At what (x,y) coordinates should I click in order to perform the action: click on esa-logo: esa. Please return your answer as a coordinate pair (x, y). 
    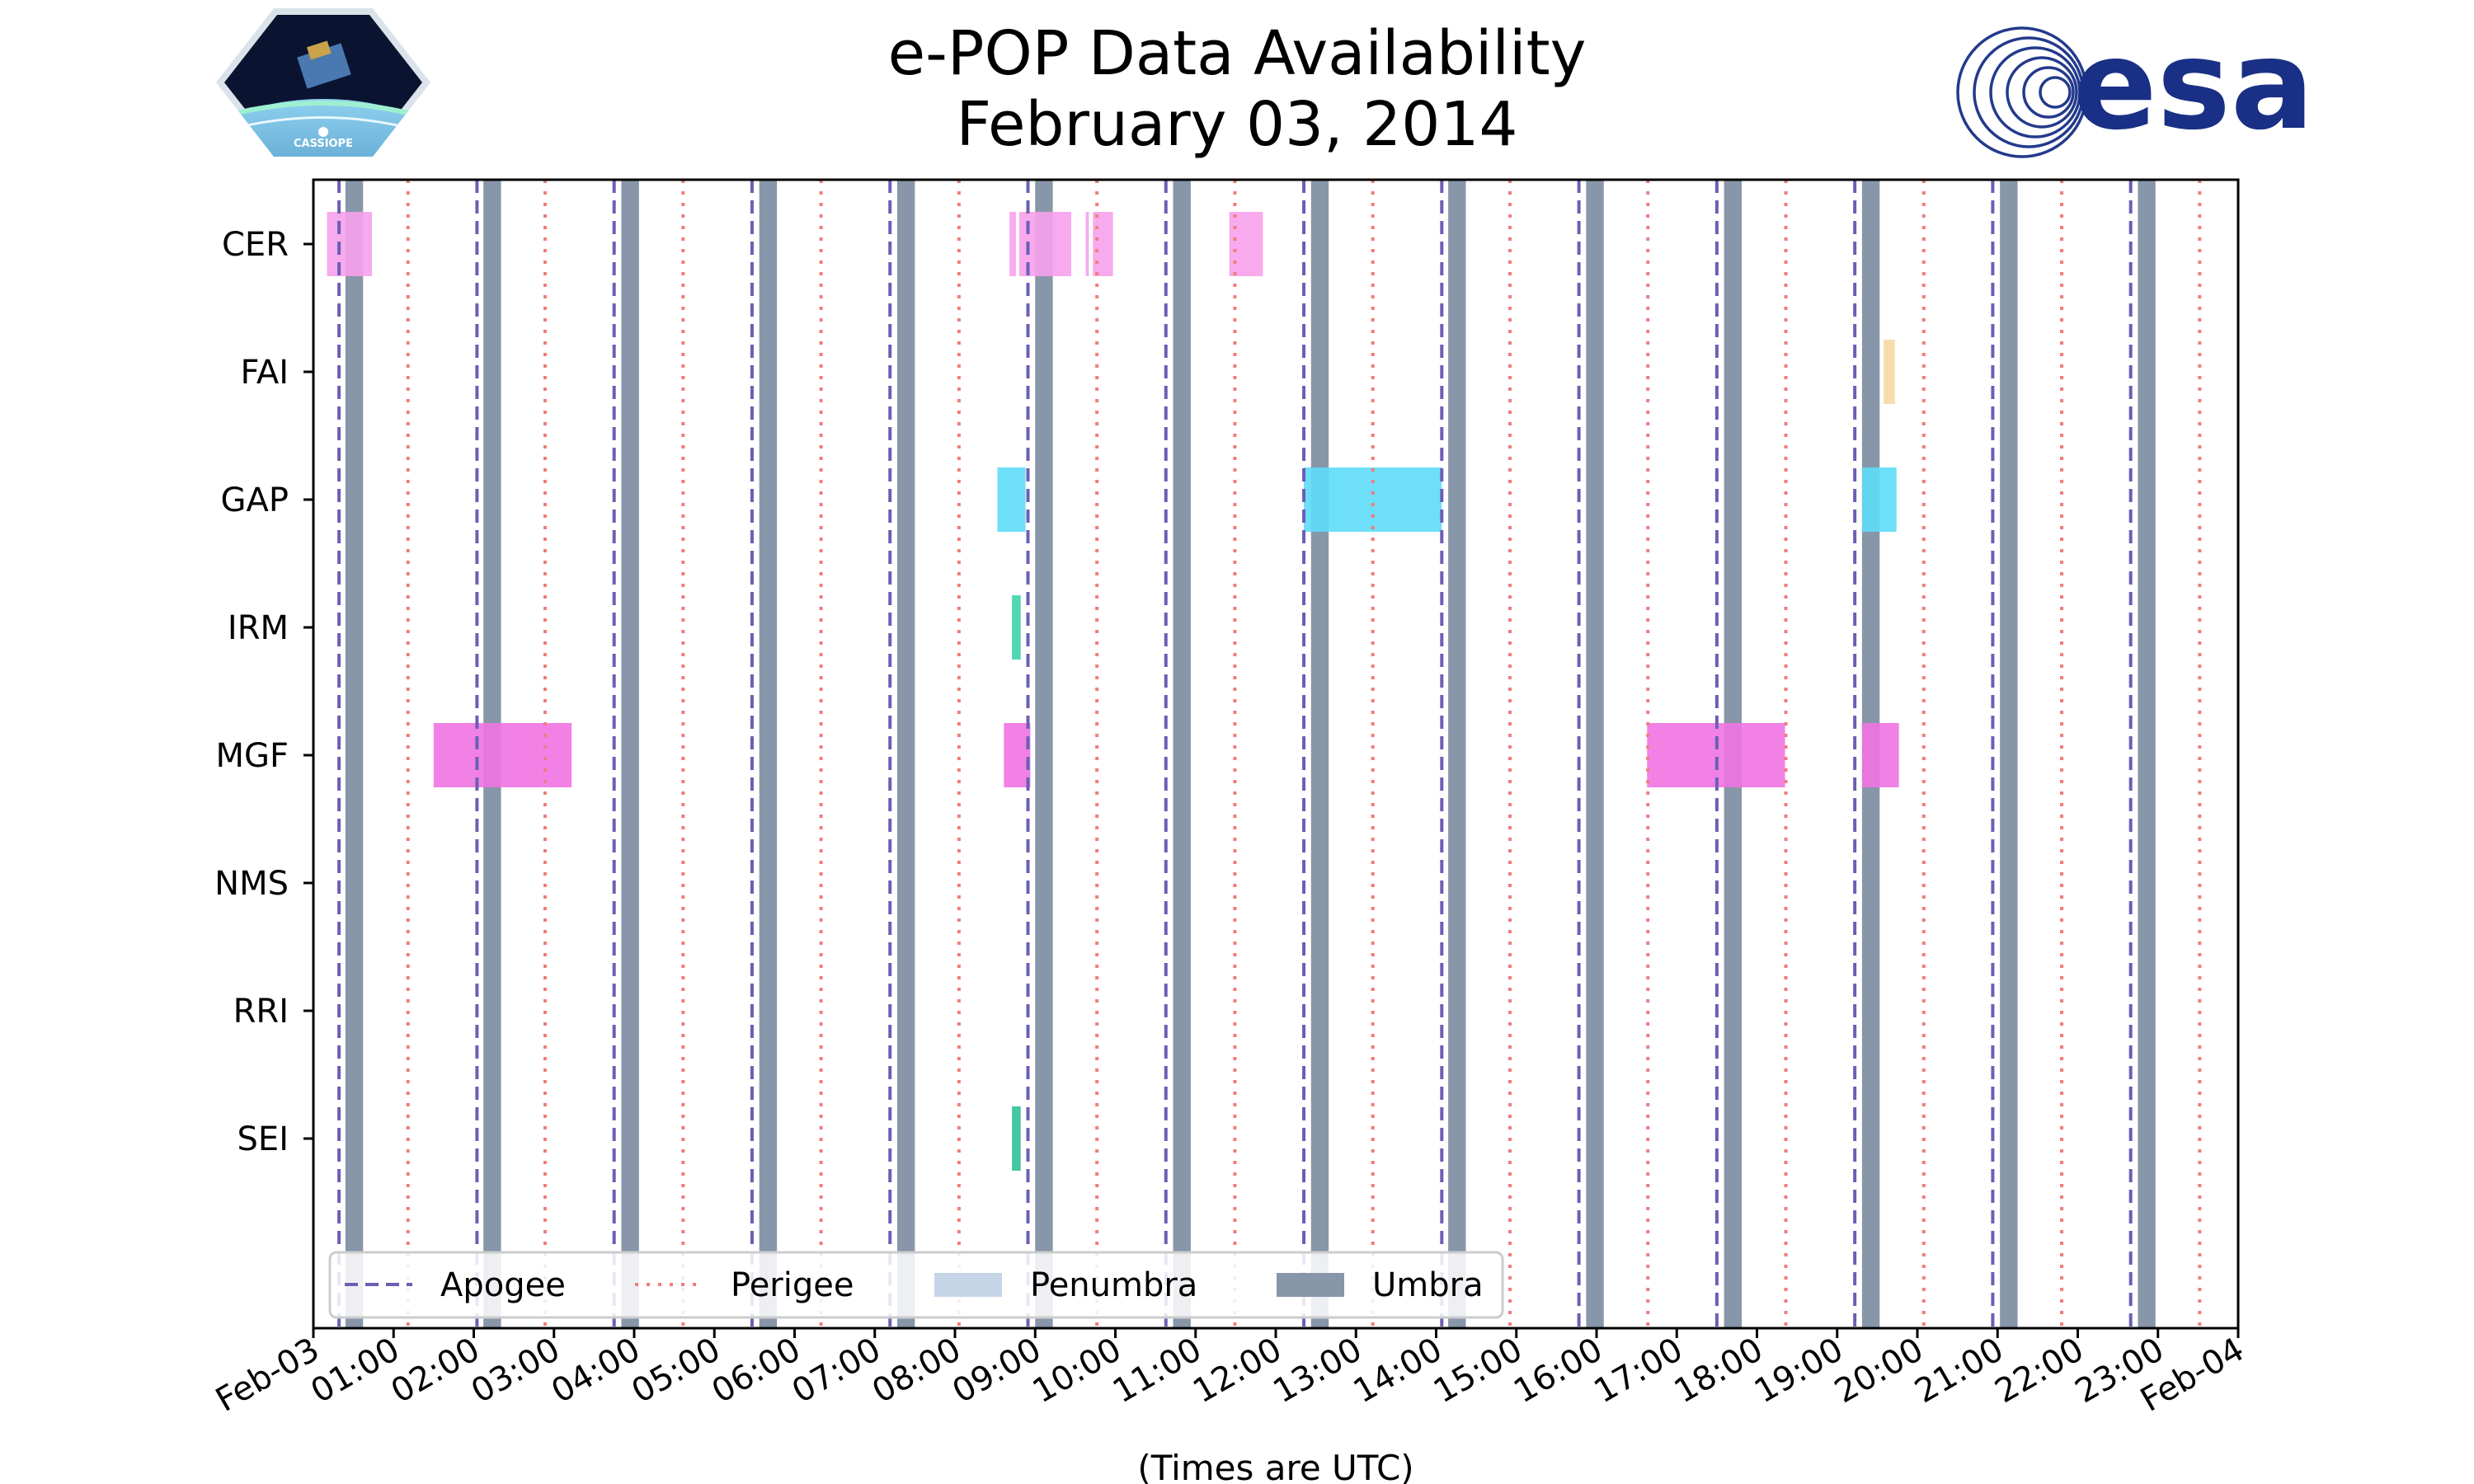
    Looking at the image, I should click on (2135, 86).